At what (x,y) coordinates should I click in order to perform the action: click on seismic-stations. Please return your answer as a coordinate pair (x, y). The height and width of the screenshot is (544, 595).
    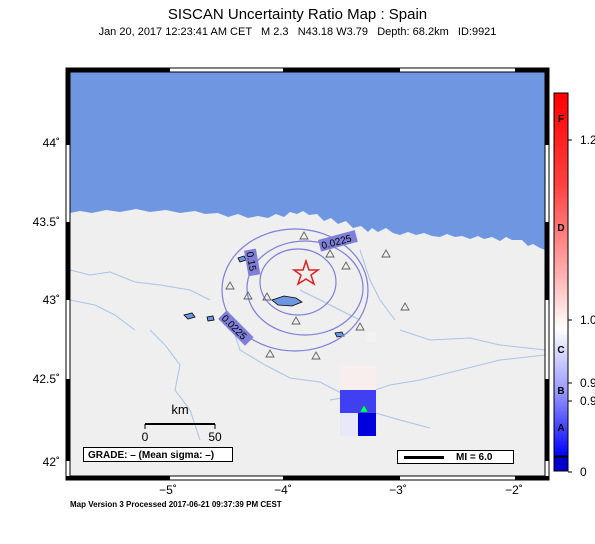
    Looking at the image, I should click on (317, 295).